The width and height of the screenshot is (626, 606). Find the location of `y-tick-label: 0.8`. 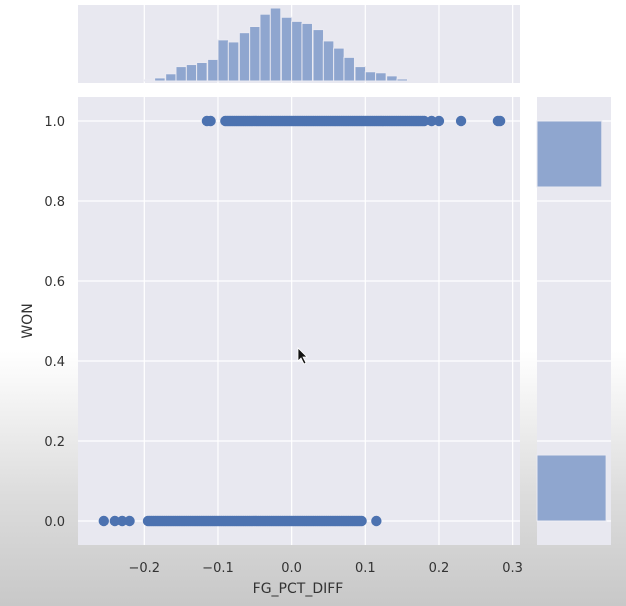

y-tick-label: 0.8 is located at coordinates (54, 202).